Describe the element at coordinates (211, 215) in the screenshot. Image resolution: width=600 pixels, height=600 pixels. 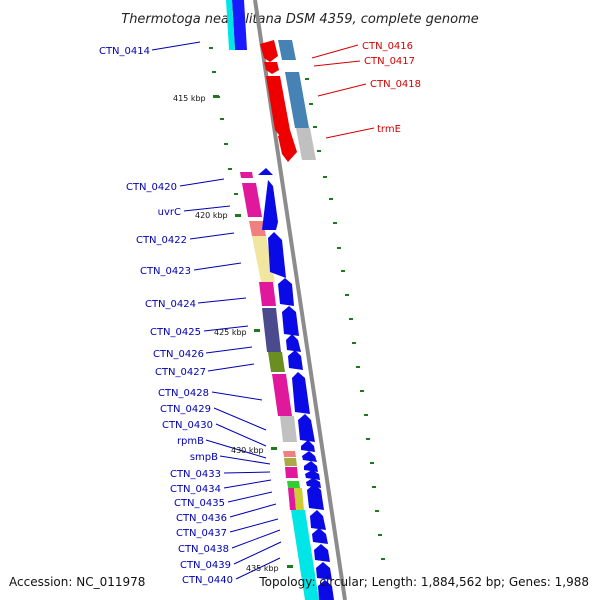
I see `position-label: 420 kbp` at that location.